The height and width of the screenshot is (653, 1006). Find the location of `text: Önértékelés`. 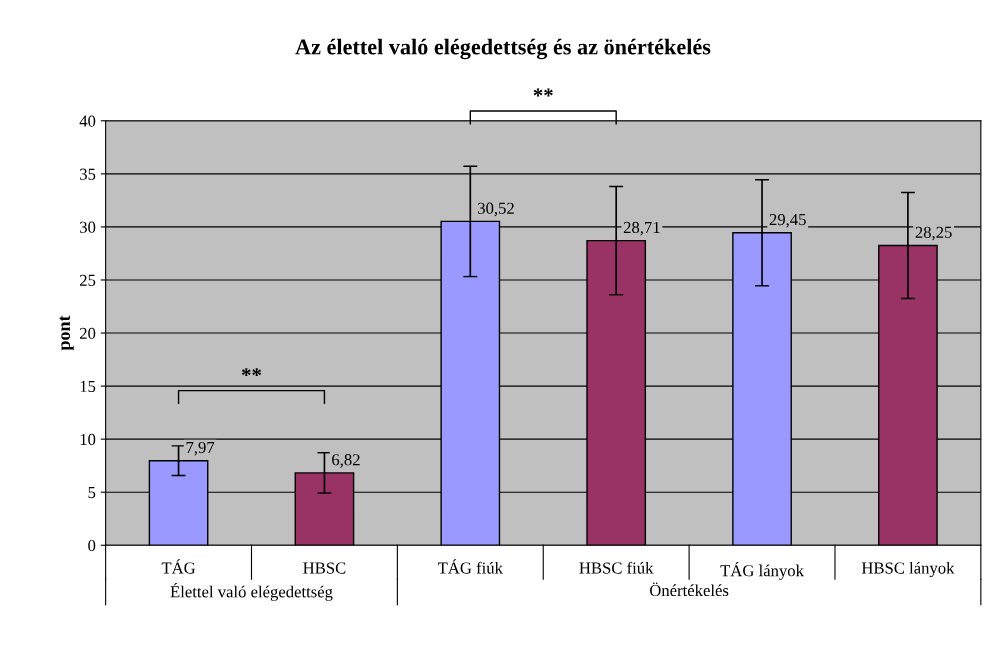

text: Önértékelés is located at coordinates (689, 589).